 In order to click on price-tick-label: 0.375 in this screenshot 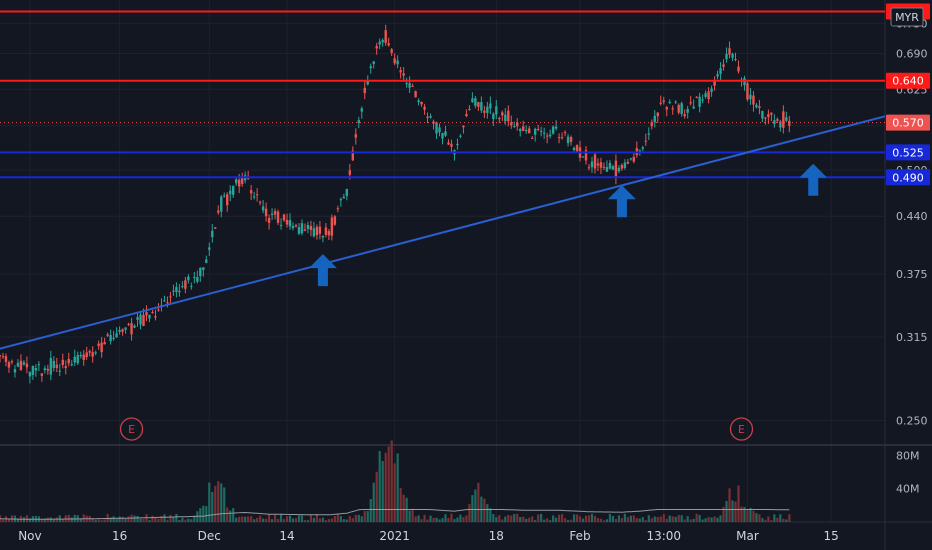, I will do `click(912, 274)`.